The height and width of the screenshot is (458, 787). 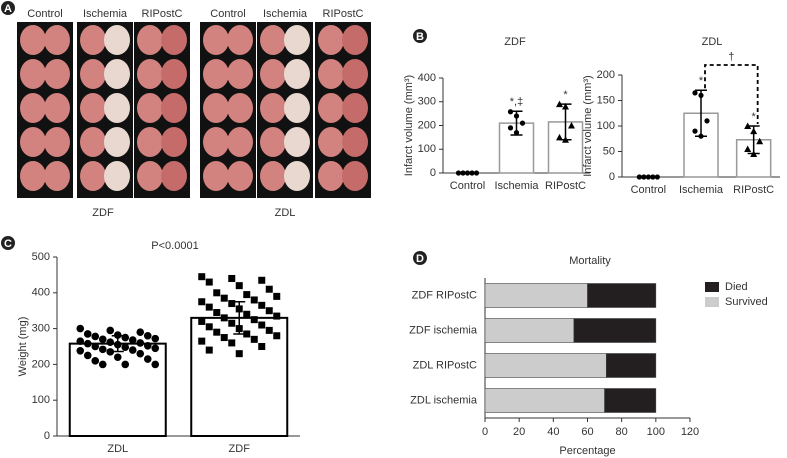 What do you see at coordinates (606, 100) in the screenshot?
I see `y-tick-label: 150` at bounding box center [606, 100].